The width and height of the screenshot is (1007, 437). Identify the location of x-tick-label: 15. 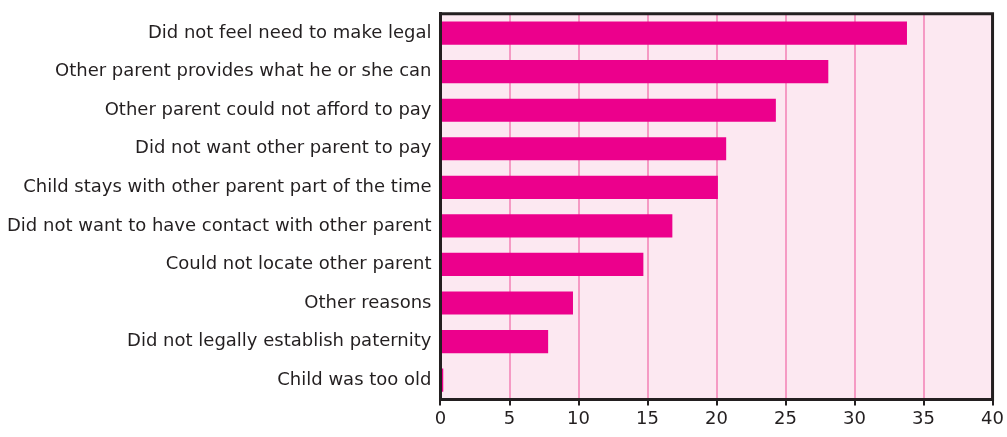
(647, 417).